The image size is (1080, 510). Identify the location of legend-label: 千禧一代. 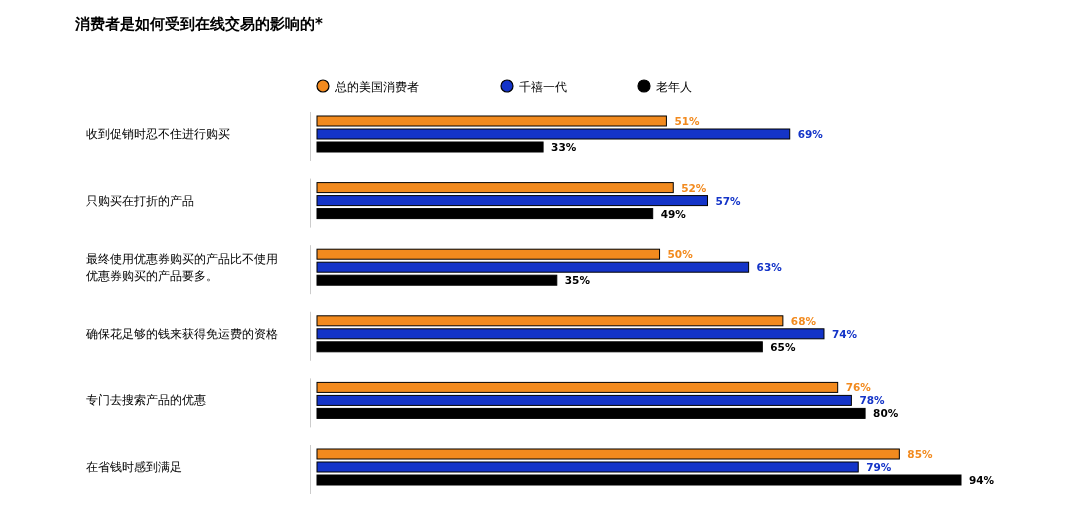
(543, 86).